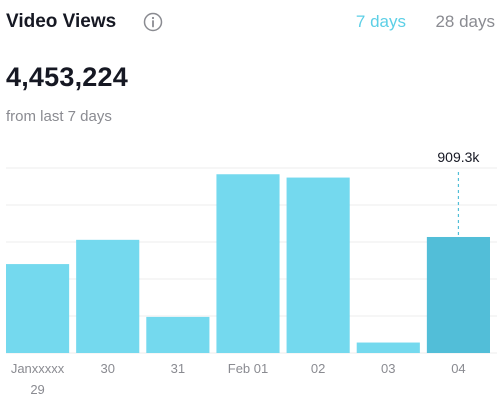 The image size is (503, 400). Describe the element at coordinates (251, 23) in the screenshot. I see `header: Video Views 7 days 28 days` at that location.